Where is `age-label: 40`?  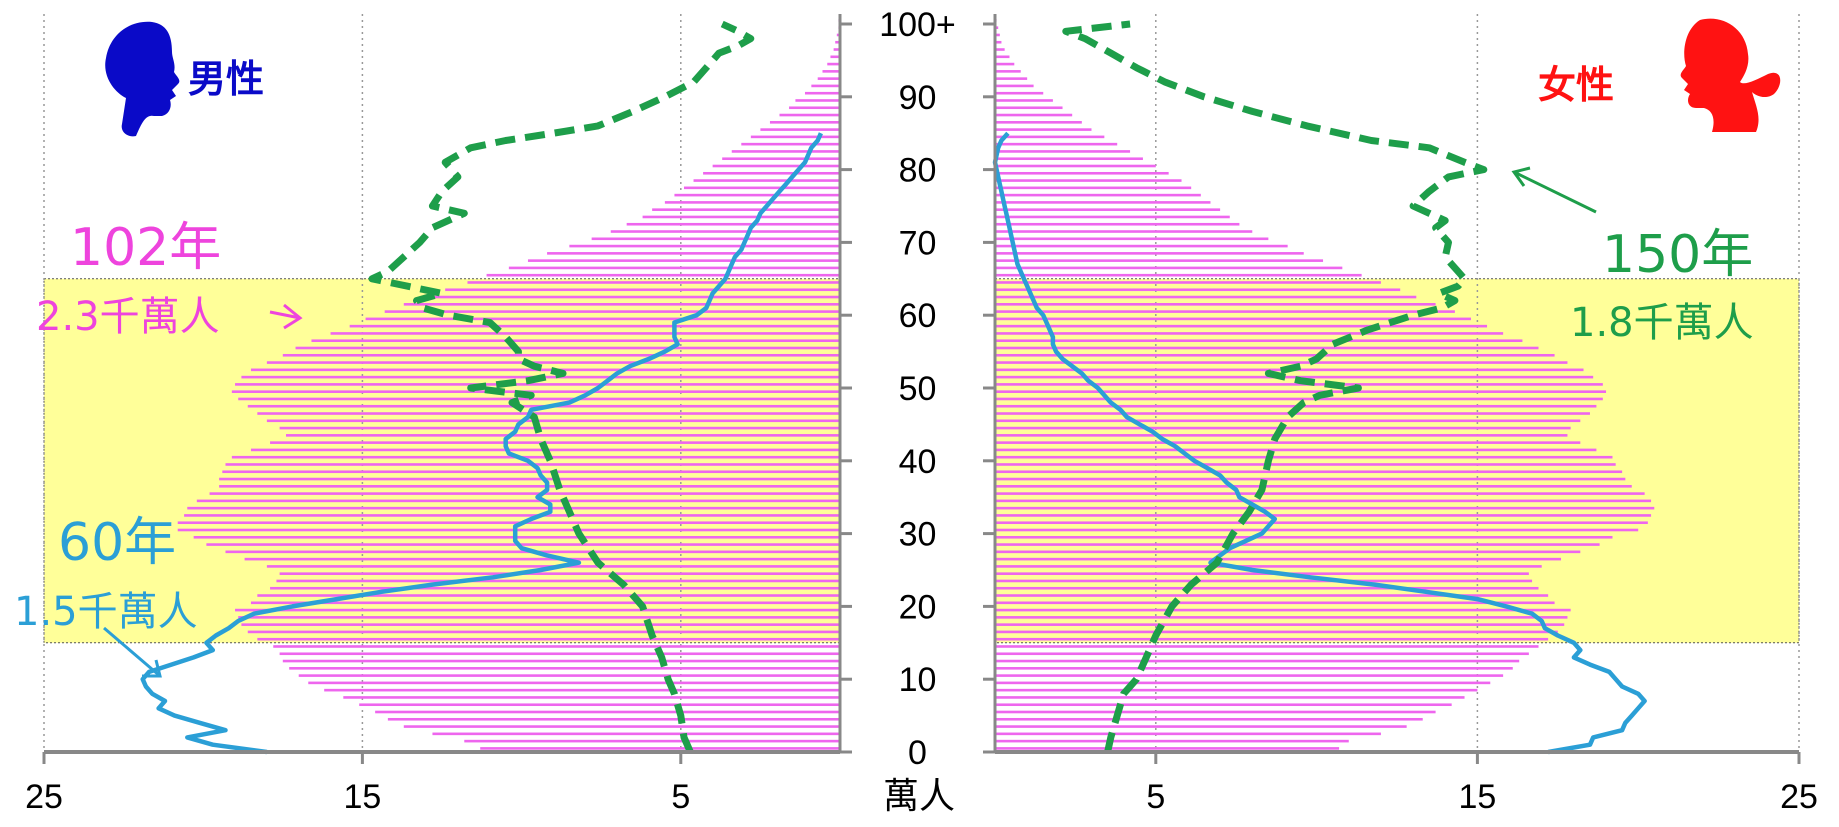 age-label: 40 is located at coordinates (918, 462).